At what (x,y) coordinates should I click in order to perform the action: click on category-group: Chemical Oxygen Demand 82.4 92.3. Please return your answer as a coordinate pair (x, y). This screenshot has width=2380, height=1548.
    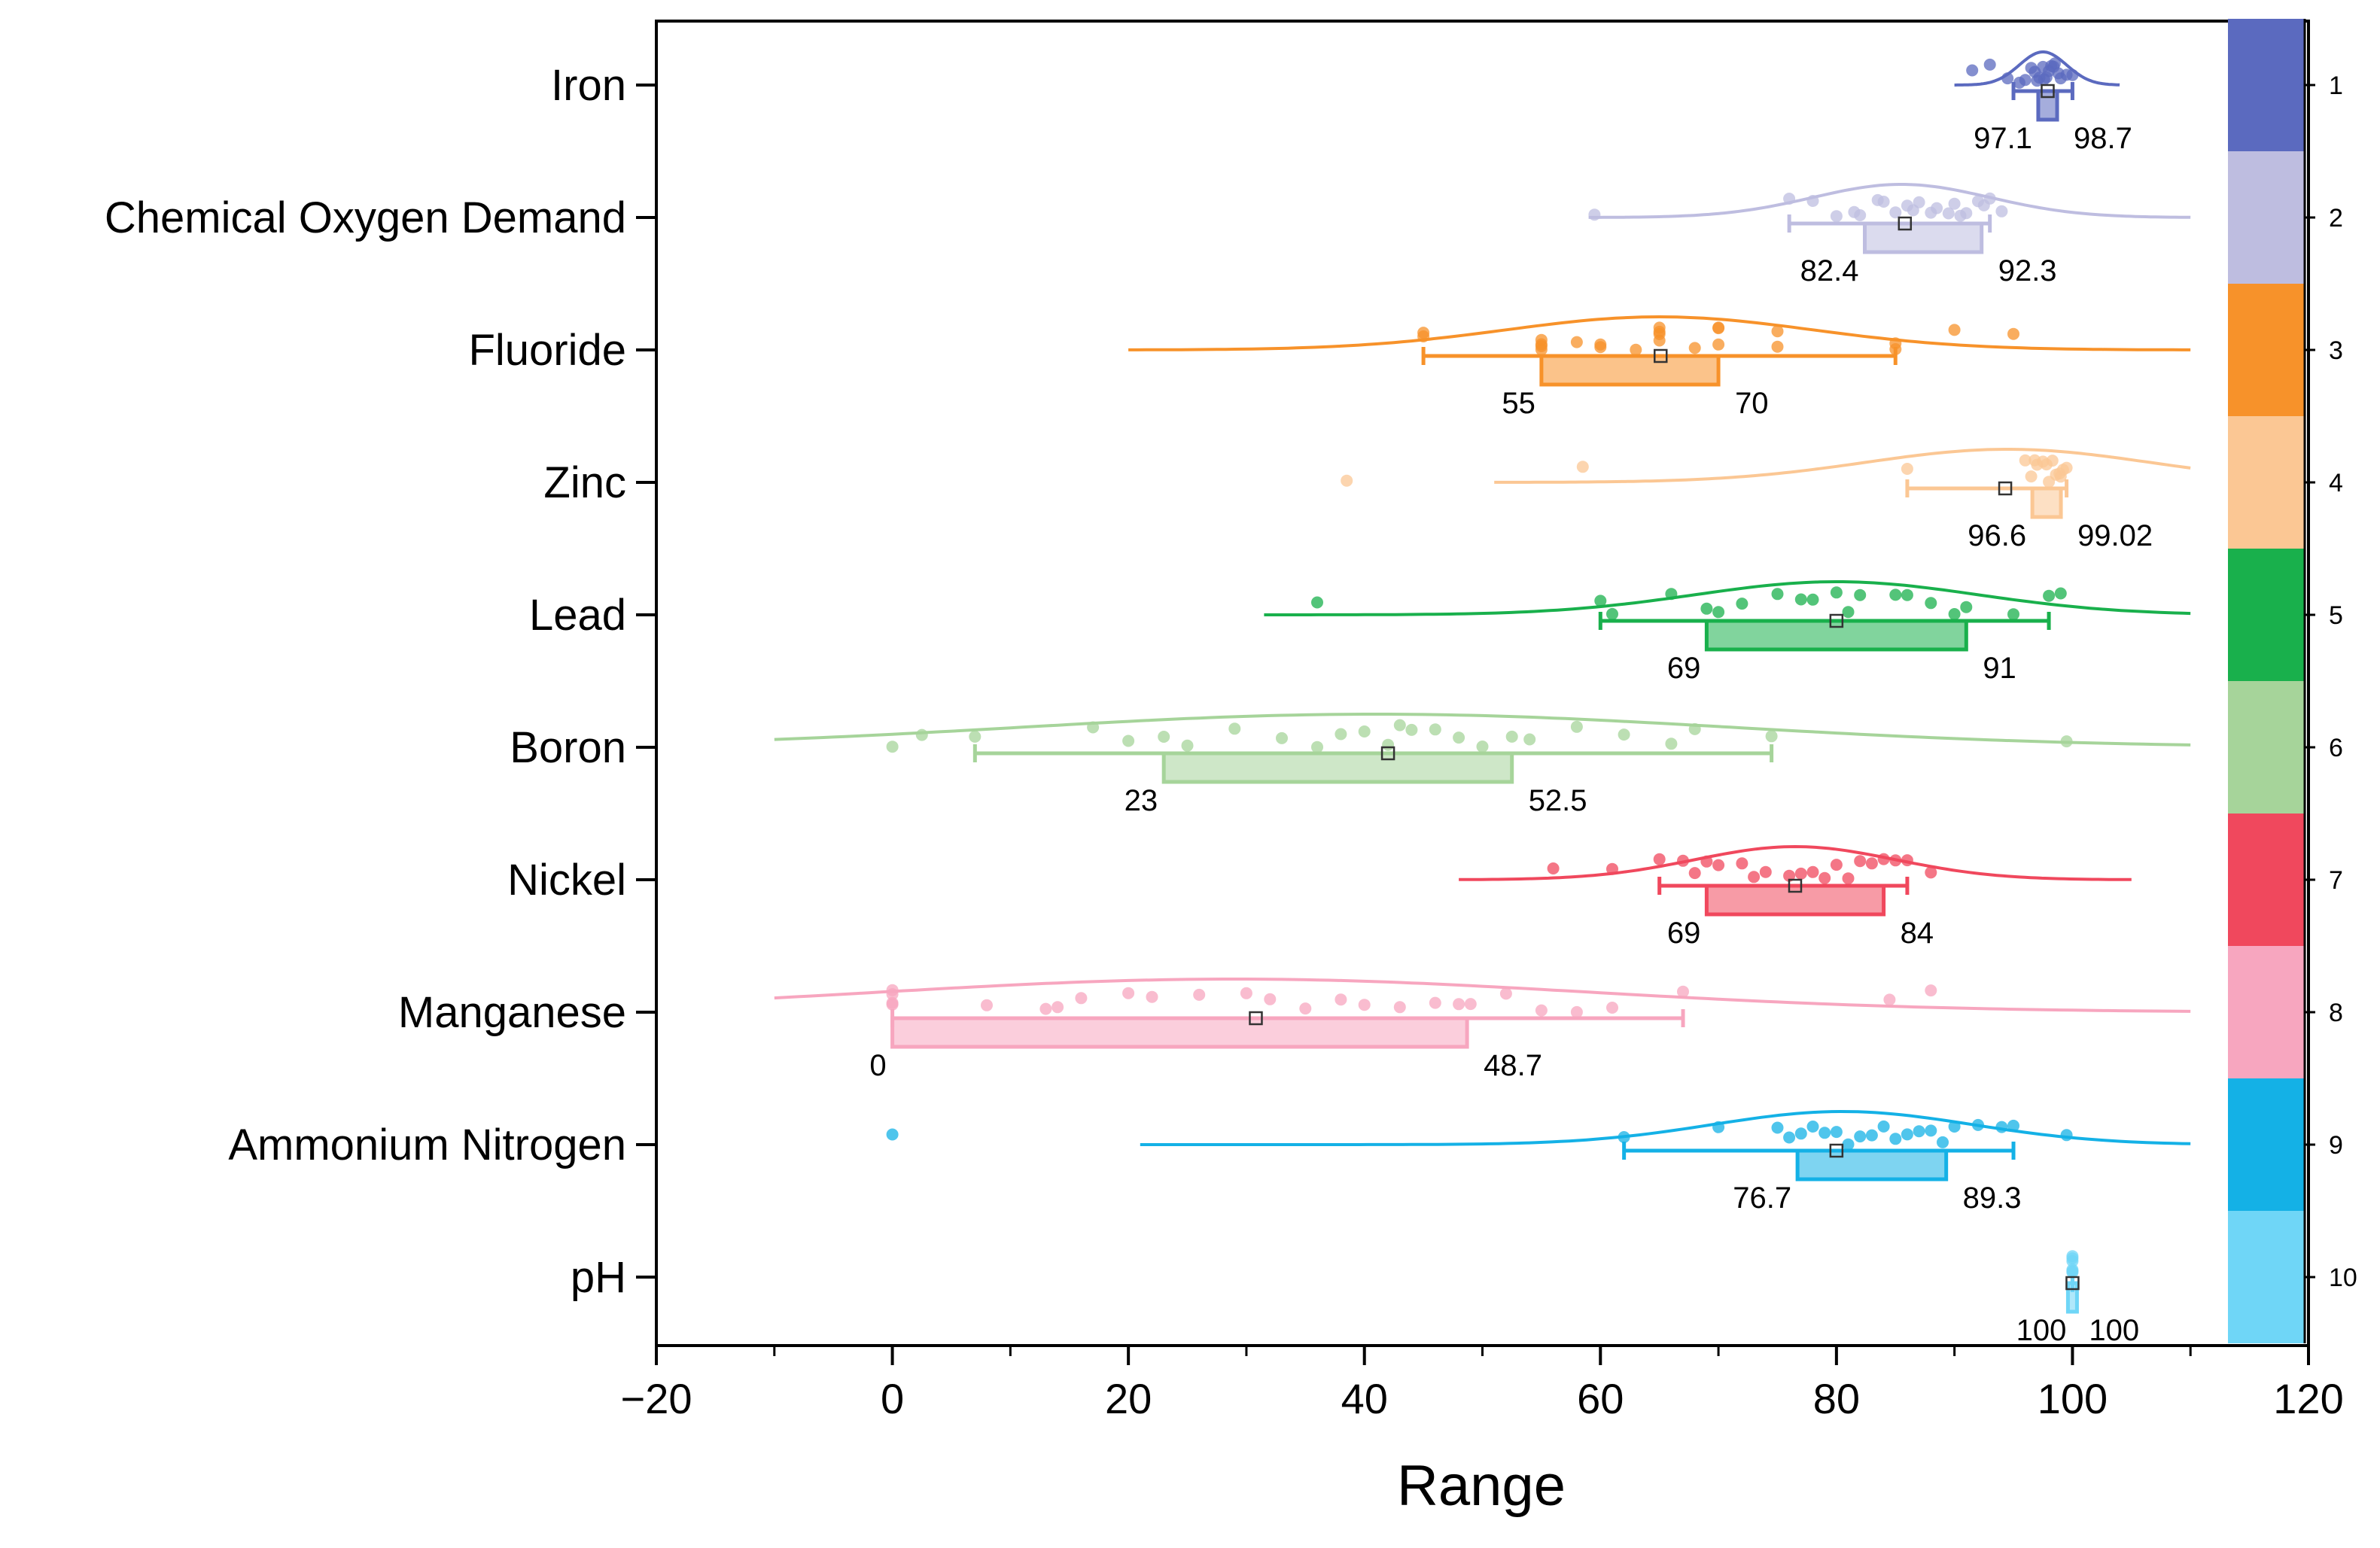
    Looking at the image, I should click on (1148, 235).